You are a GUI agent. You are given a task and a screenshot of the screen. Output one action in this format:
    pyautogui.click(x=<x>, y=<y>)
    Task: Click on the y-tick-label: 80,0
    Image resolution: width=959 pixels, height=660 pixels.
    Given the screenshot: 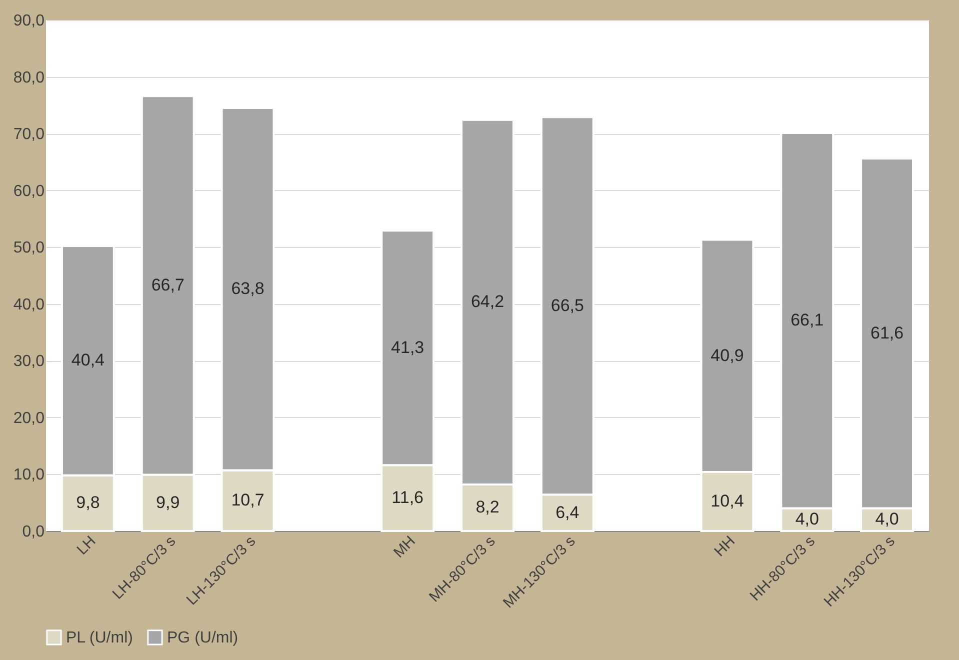 What is the action you would take?
    pyautogui.click(x=29, y=77)
    